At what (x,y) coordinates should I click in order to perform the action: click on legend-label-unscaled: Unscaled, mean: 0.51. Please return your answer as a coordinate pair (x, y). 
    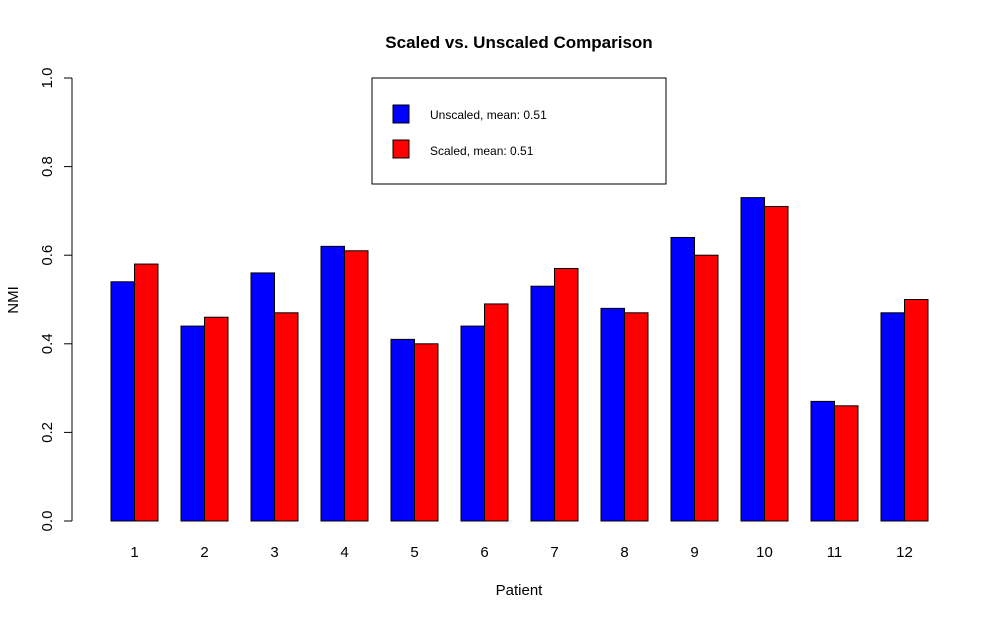
    Looking at the image, I should click on (488, 115).